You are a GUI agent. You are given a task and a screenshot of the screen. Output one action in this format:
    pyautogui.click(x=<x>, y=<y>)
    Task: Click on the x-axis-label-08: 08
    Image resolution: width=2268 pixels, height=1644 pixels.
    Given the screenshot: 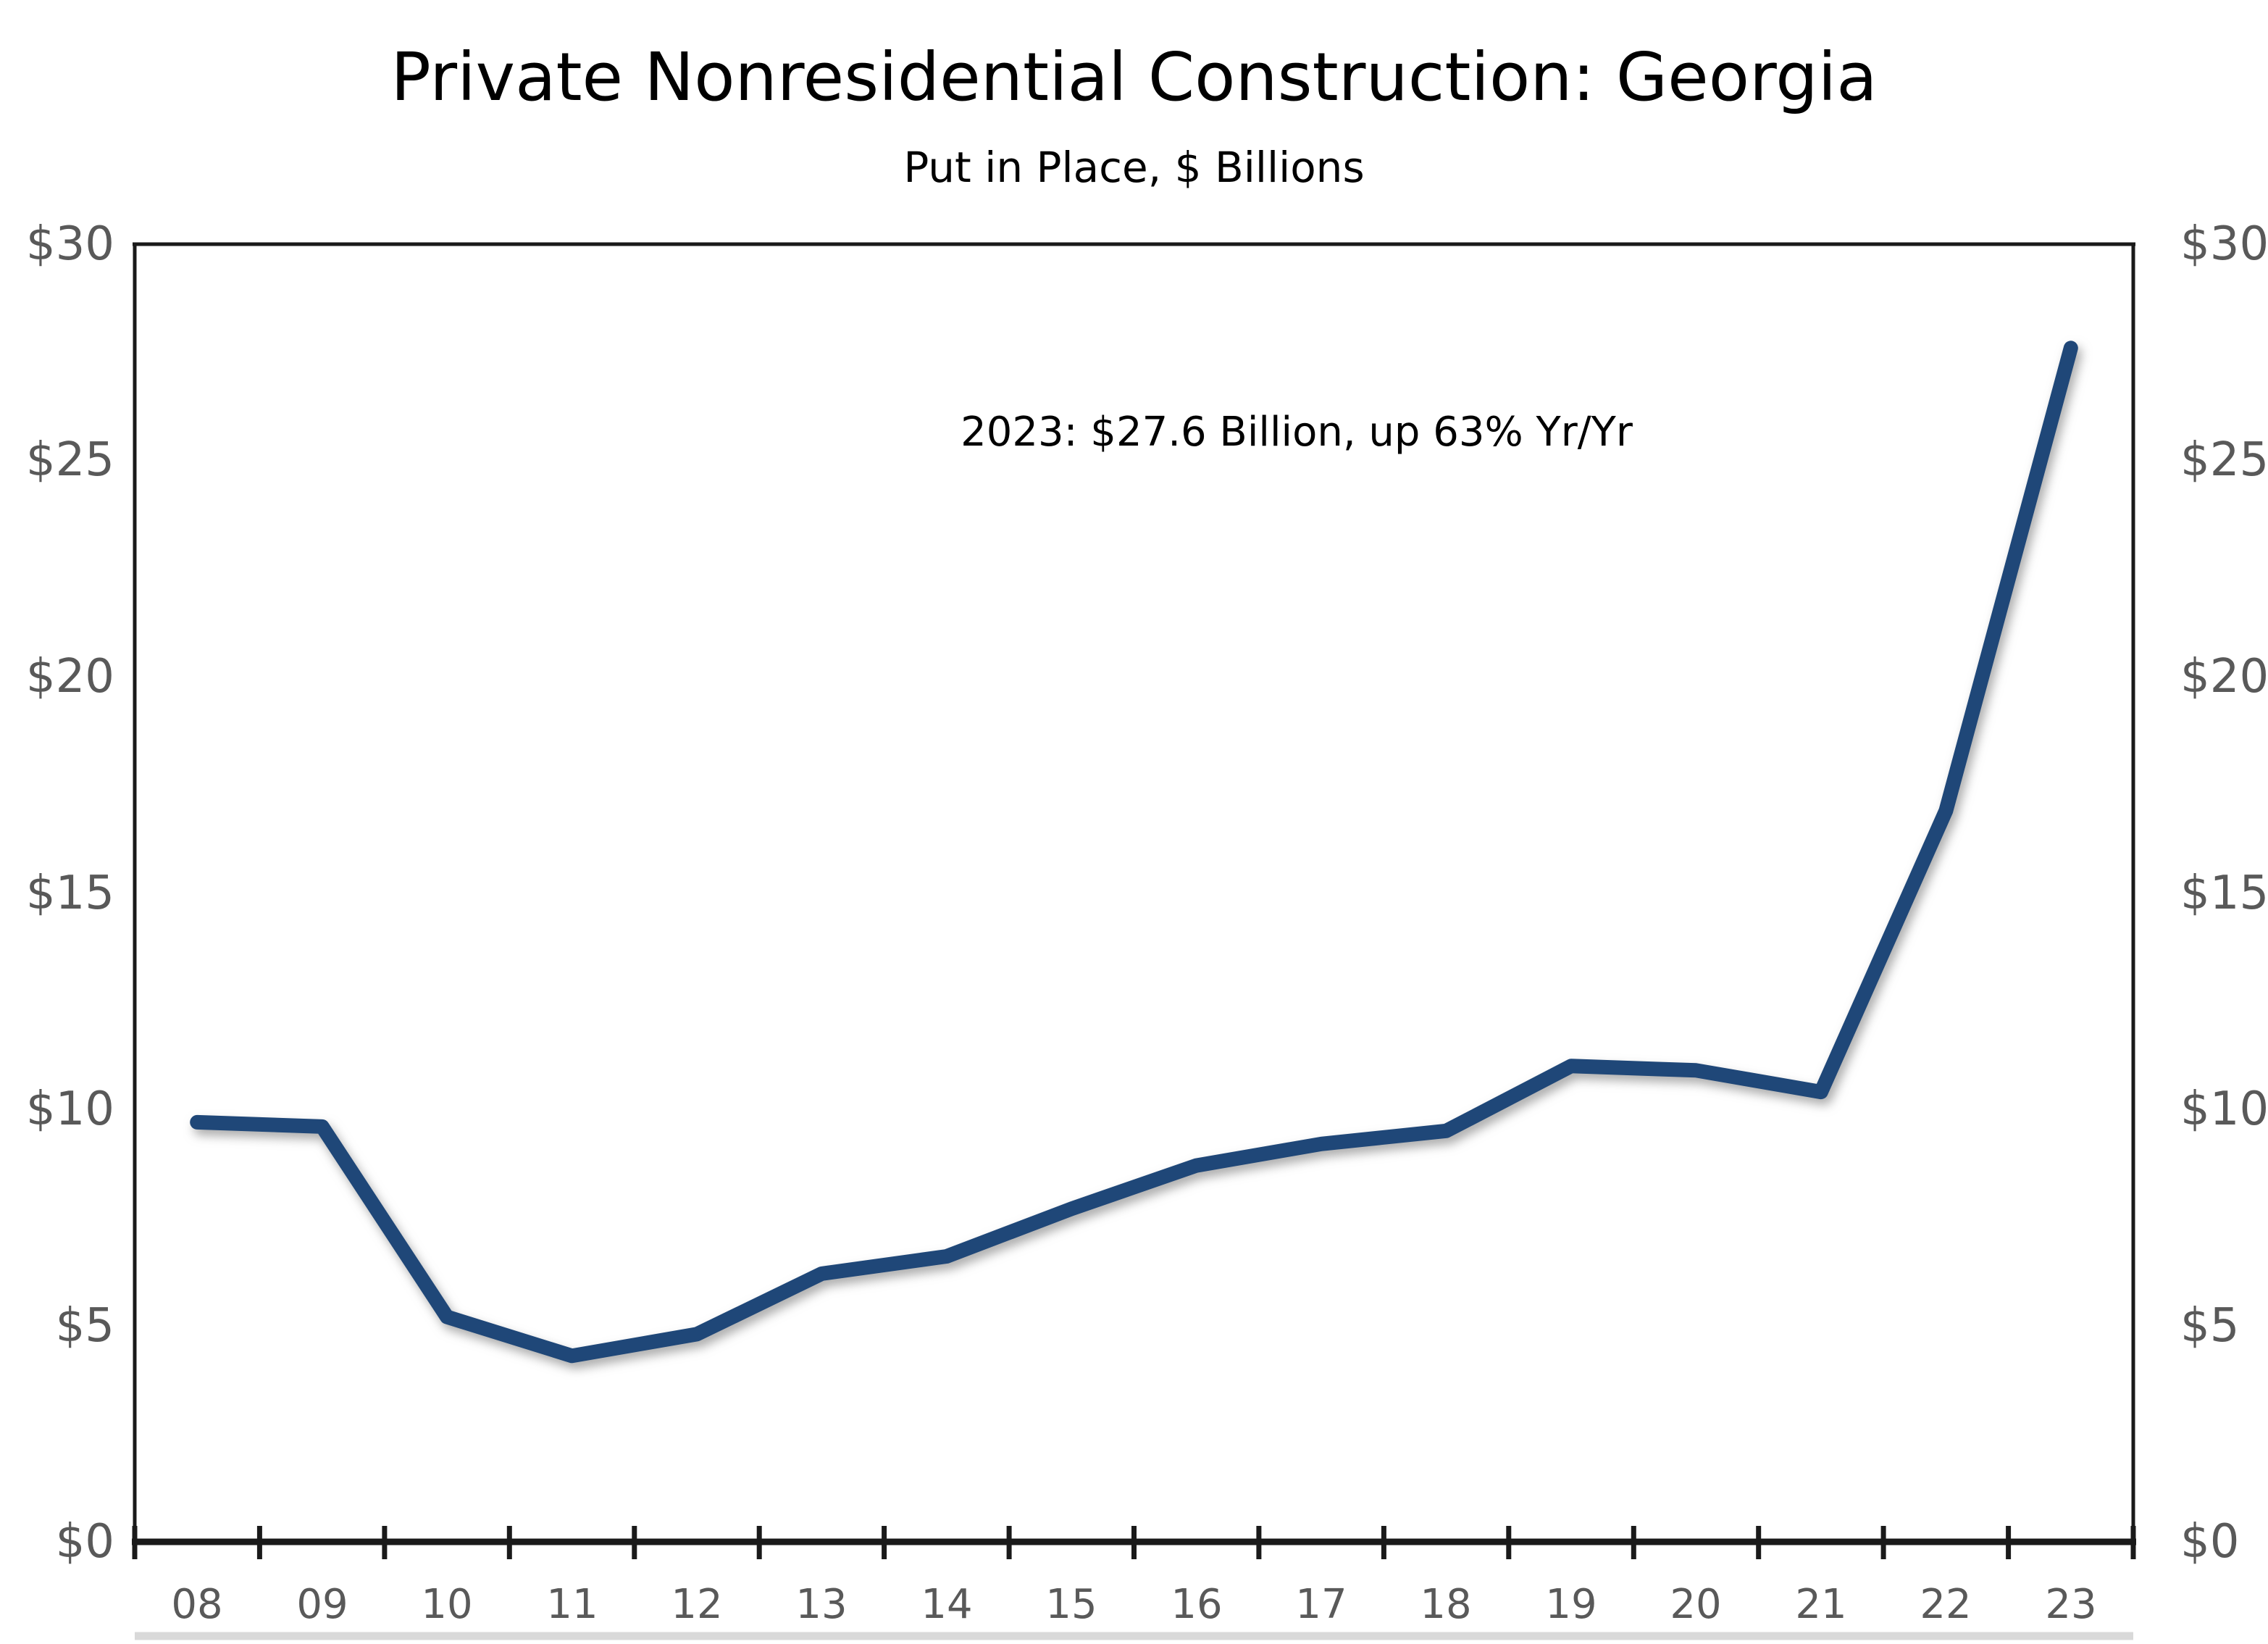 What is the action you would take?
    pyautogui.click(x=197, y=1604)
    